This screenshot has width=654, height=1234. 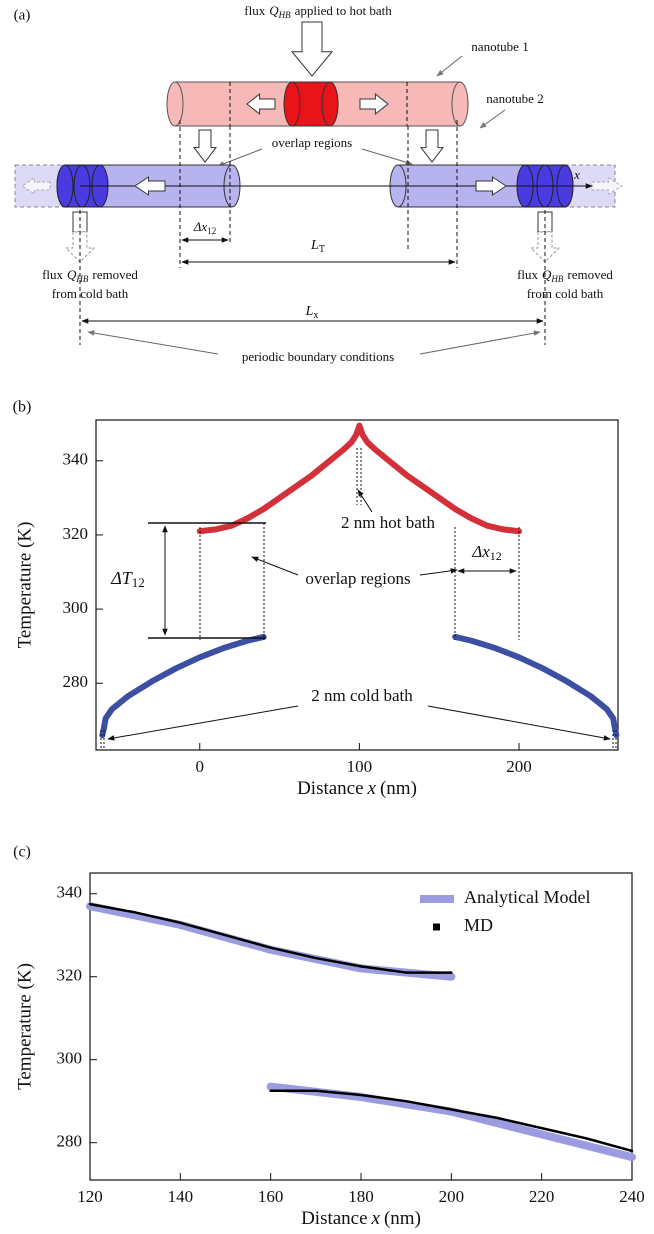 I want to click on x-tick-label: 220, so click(x=542, y=1196).